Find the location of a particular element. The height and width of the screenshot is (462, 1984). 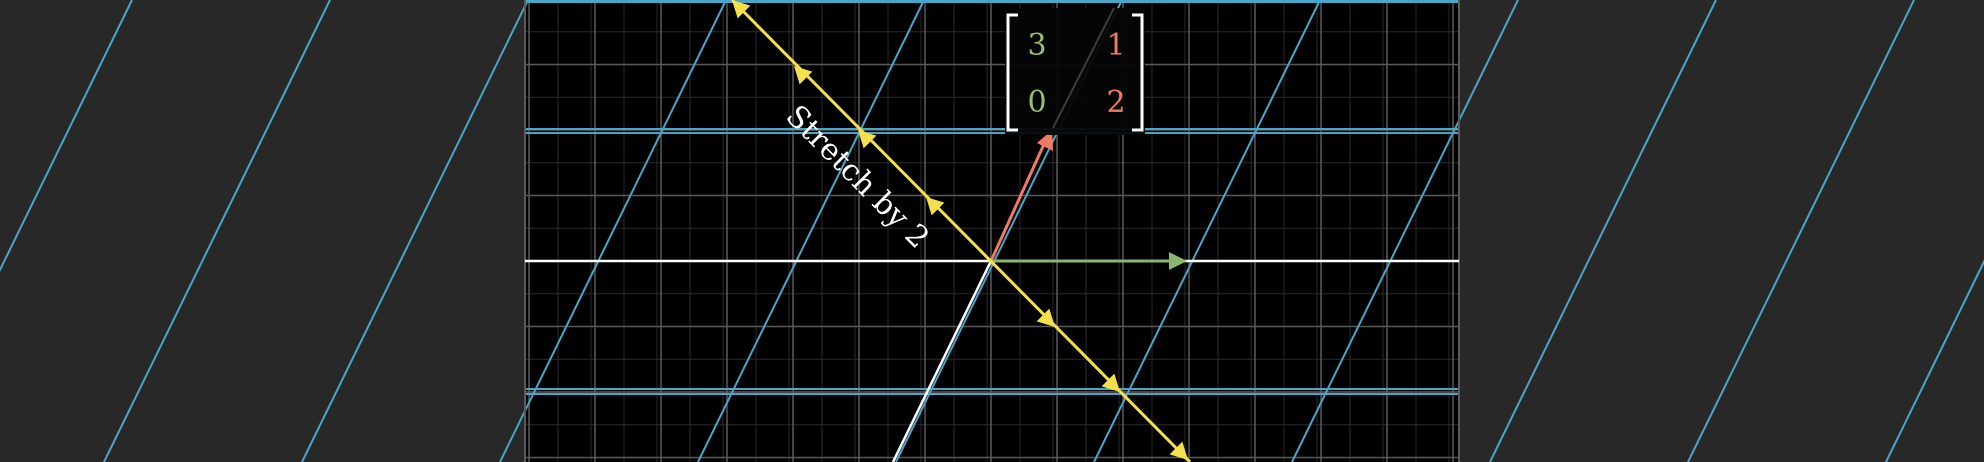

matrix-backdrop is located at coordinates (1075, 71).